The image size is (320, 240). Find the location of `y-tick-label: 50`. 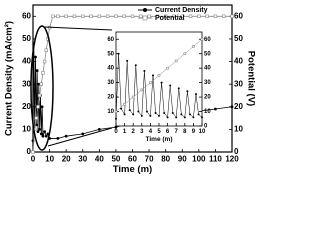

y-tick-label: 50 is located at coordinates (26, 38).